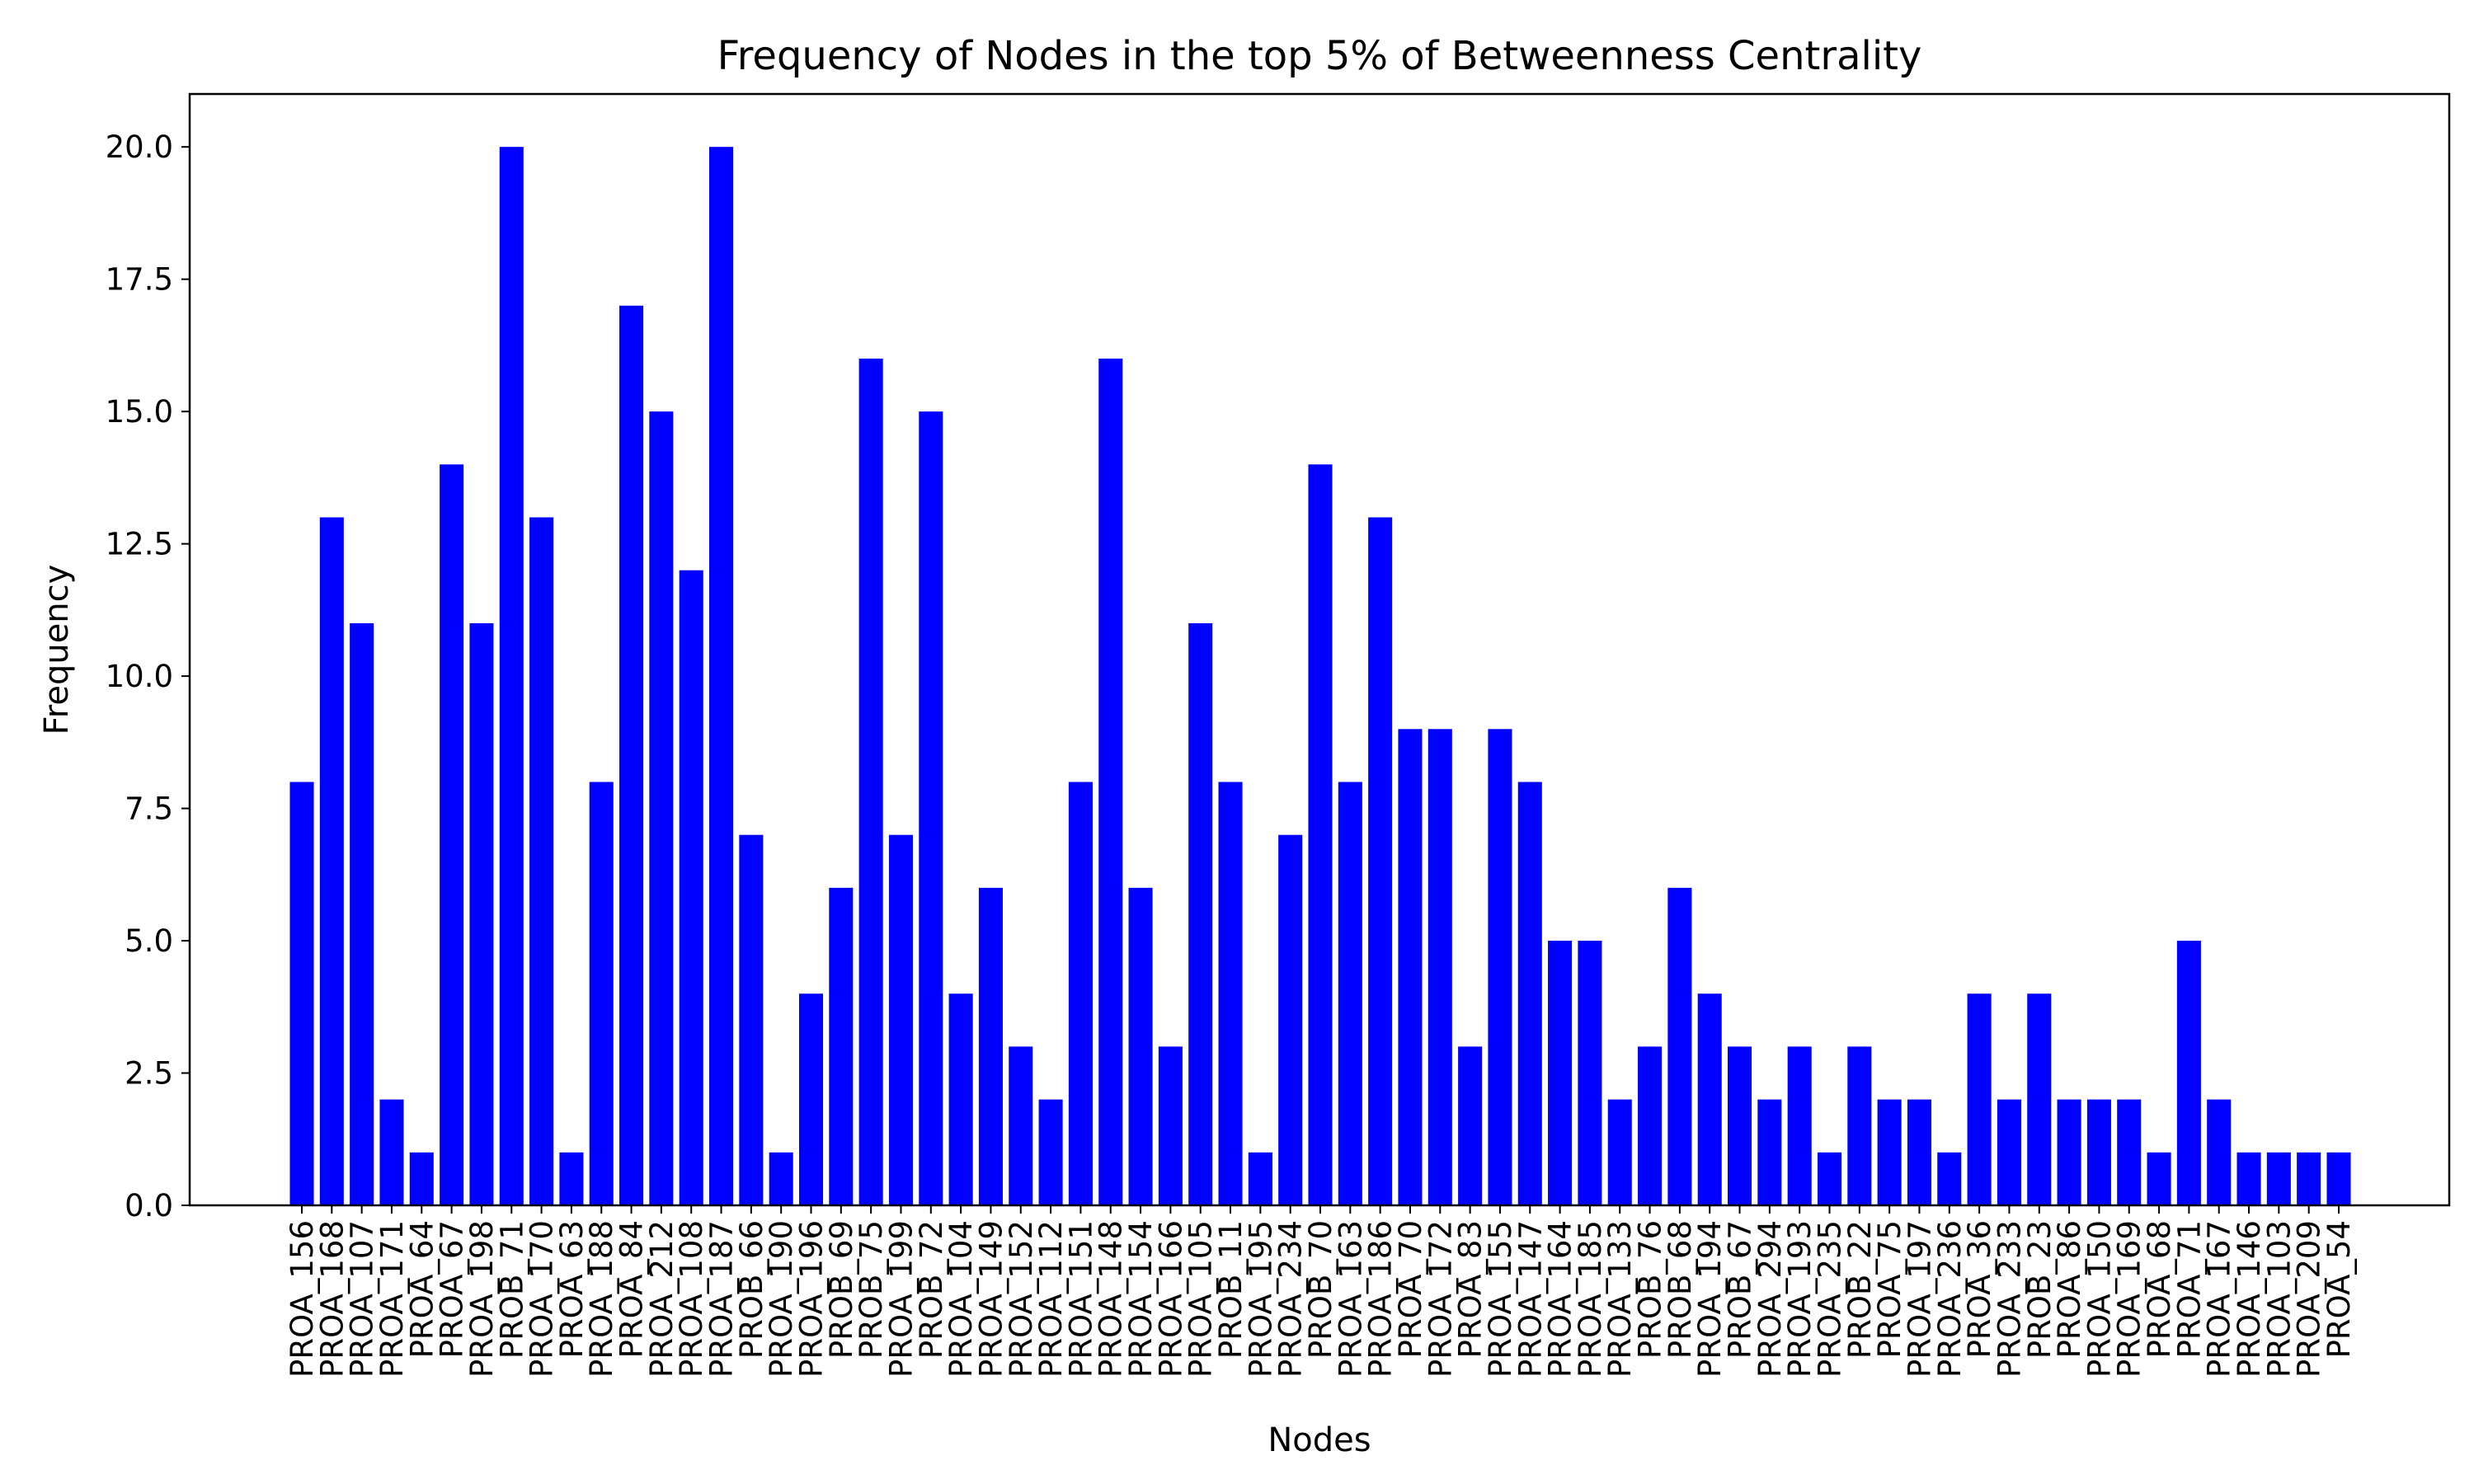 This screenshot has width=2474, height=1484. Describe the element at coordinates (1471, 1289) in the screenshot. I see `x-tick-label: PROA_83` at that location.